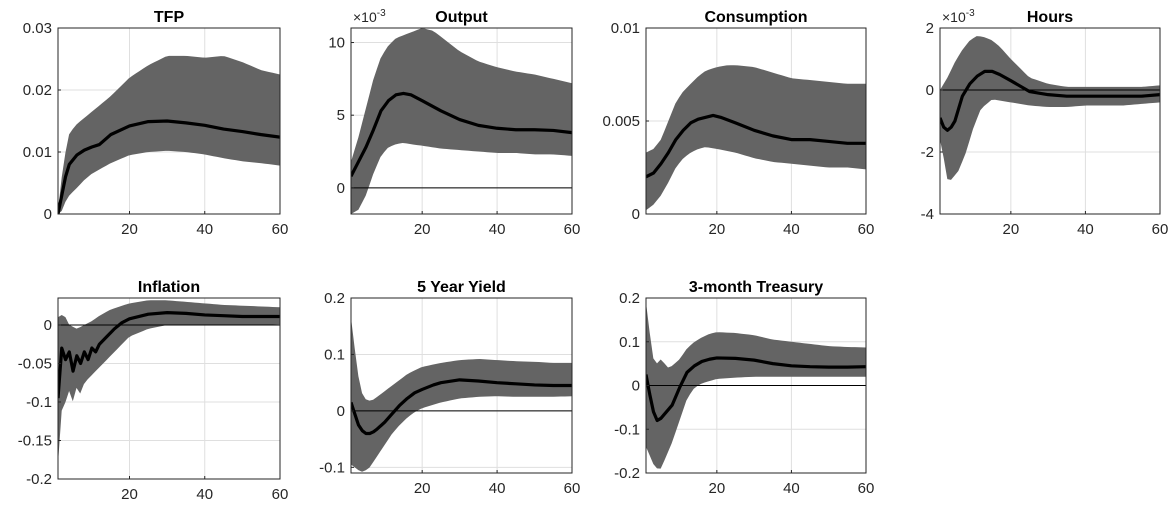  I want to click on panel-0: 20 40 60 0 0.01 0.02 0.03 TFP, so click(156, 123).